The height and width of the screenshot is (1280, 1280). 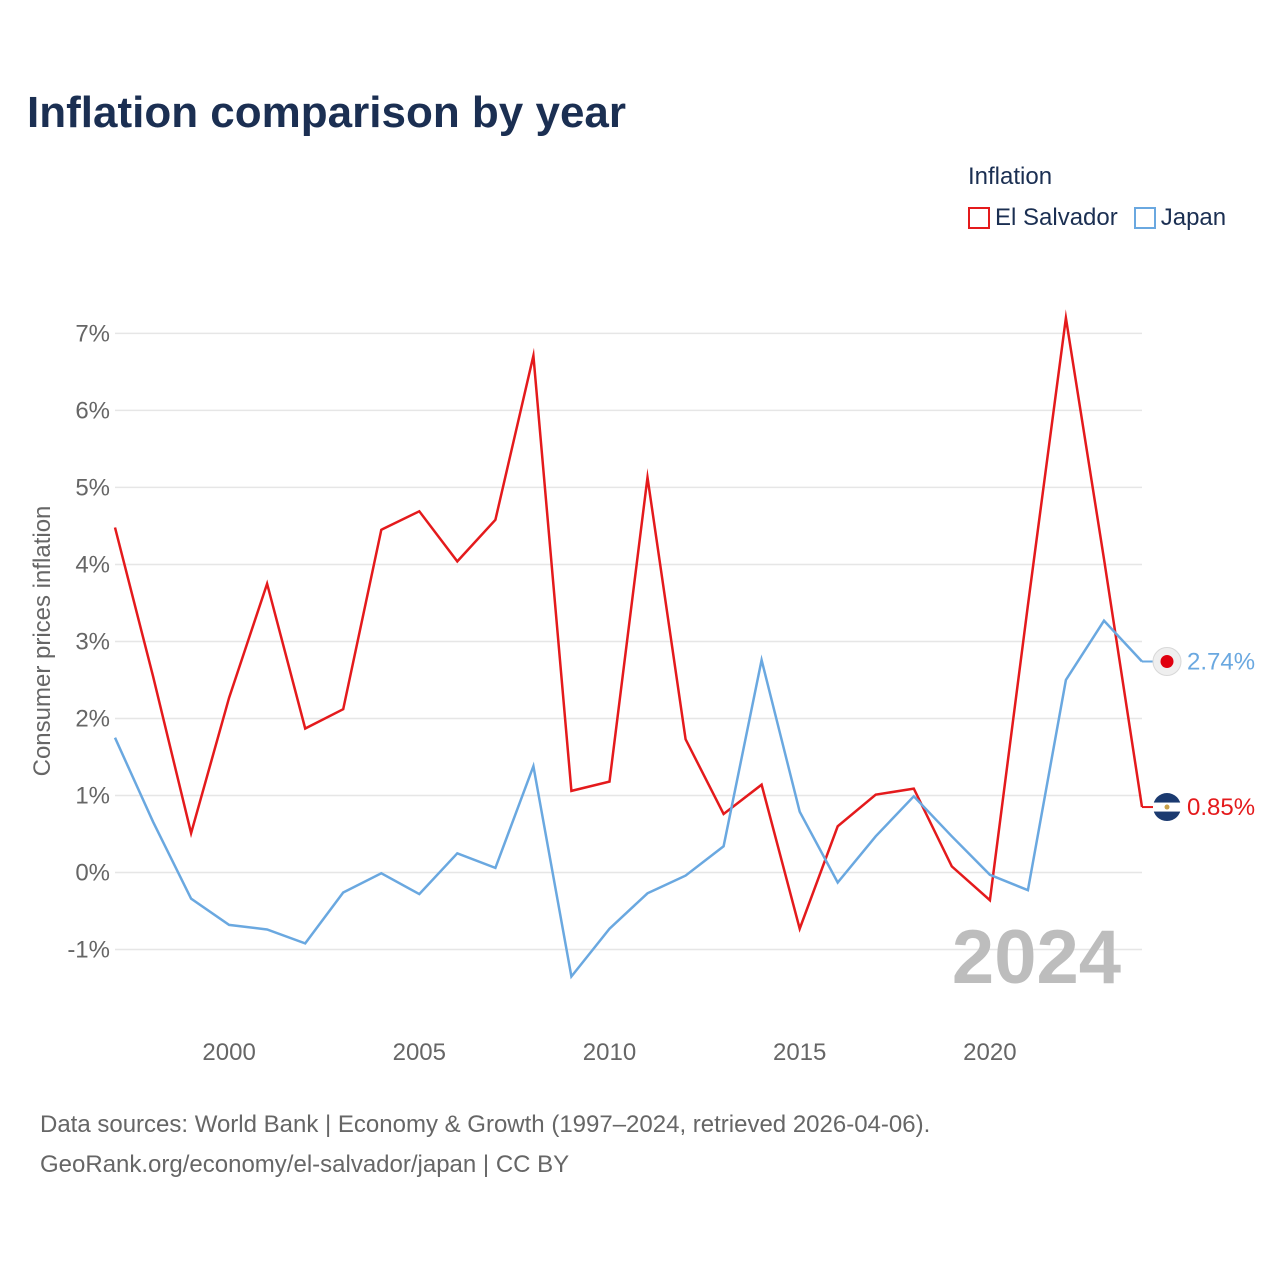 What do you see at coordinates (1056, 217) in the screenshot?
I see `legend-label-el-salvador: El Salvador` at bounding box center [1056, 217].